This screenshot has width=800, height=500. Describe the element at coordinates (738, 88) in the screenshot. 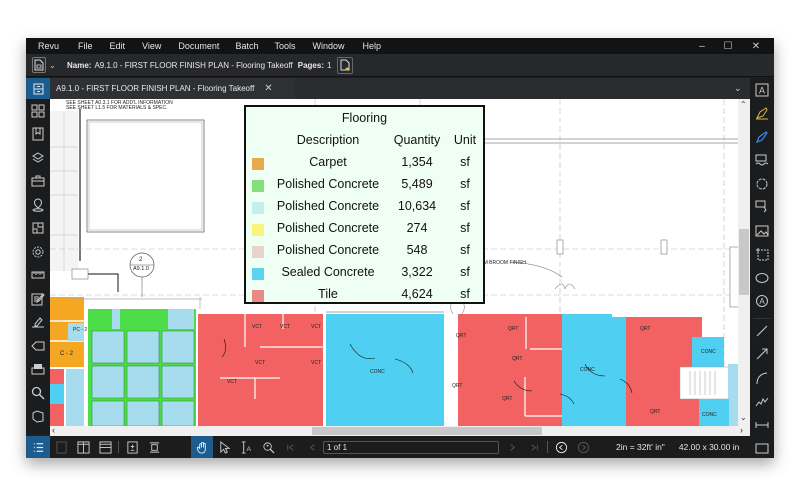

I see `tab-list-chevron-icon: ⌄` at that location.